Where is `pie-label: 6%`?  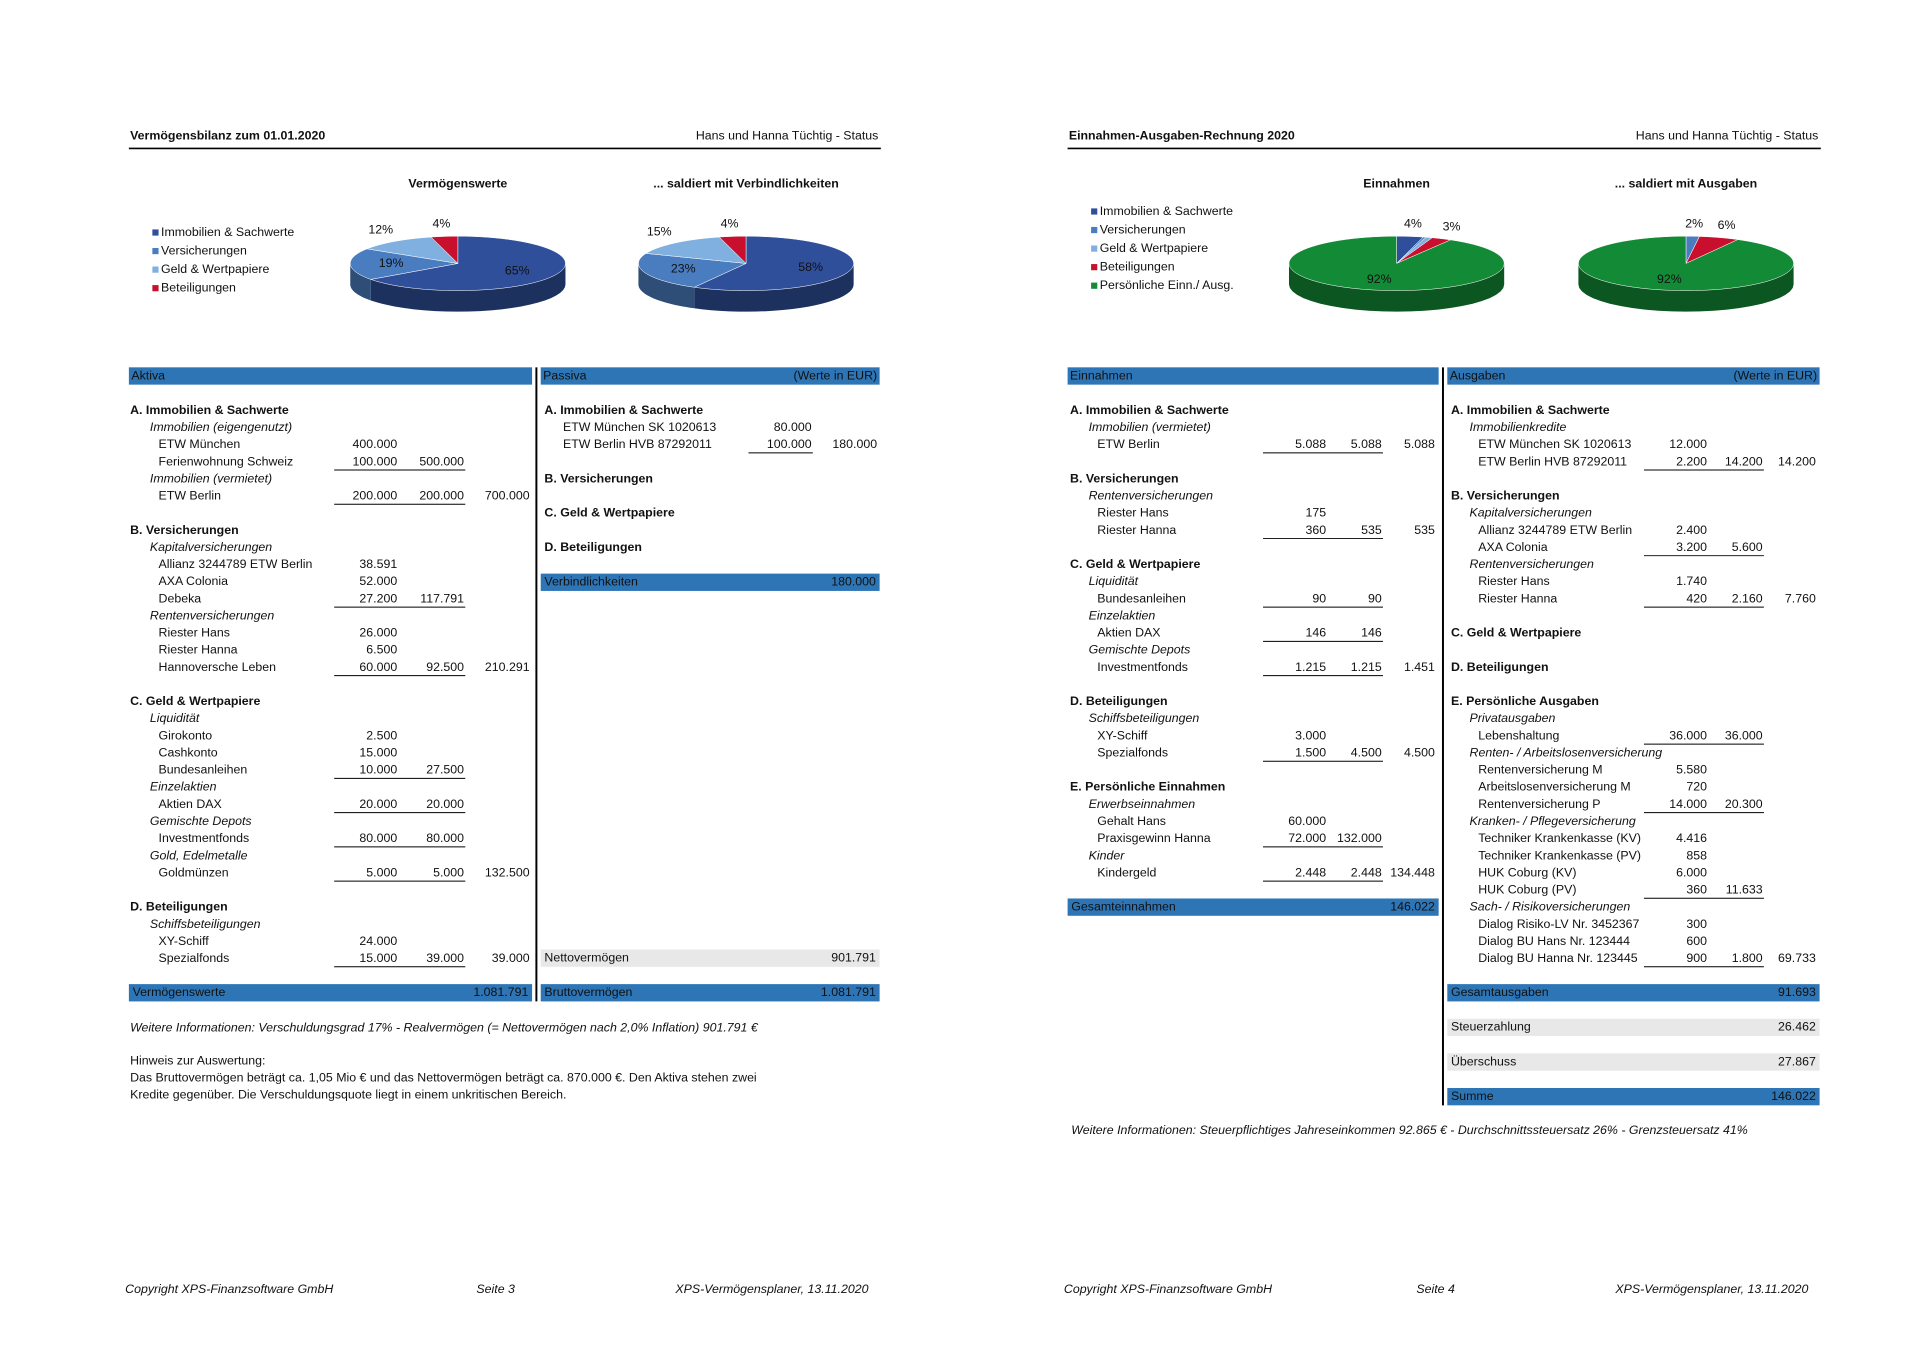
pie-label: 6% is located at coordinates (1727, 225).